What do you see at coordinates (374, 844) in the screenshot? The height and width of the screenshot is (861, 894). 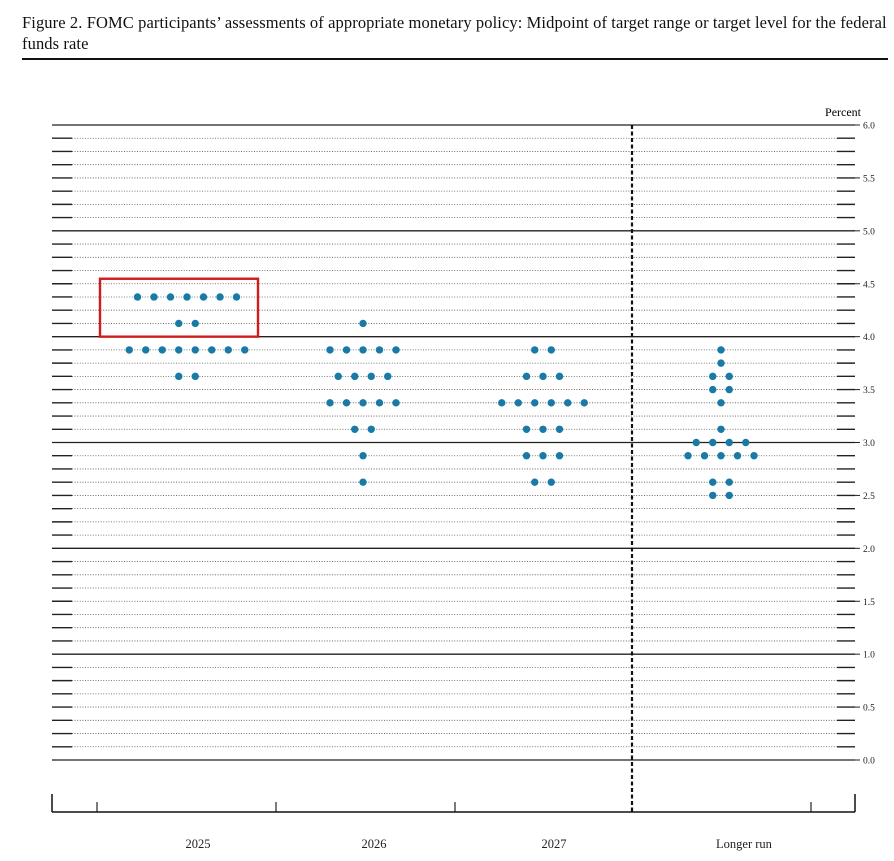 I see `x-category-label: 2026` at bounding box center [374, 844].